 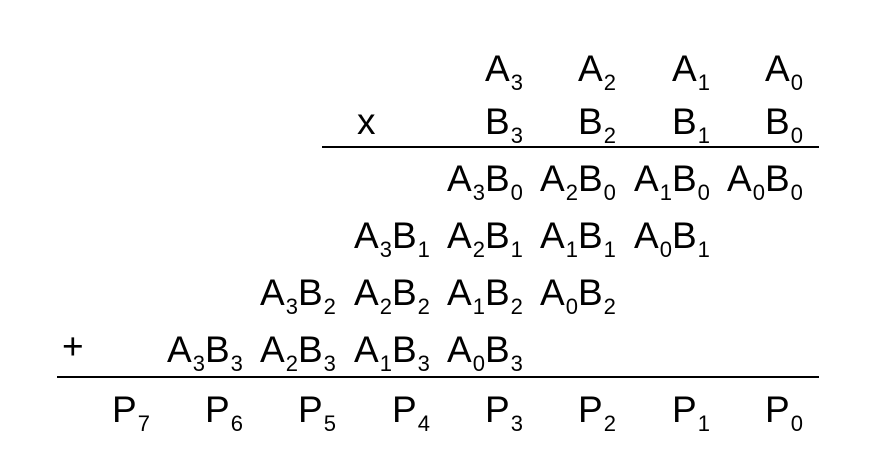 I want to click on partial-product-3-a1b3: A1B3, so click(x=392, y=352).